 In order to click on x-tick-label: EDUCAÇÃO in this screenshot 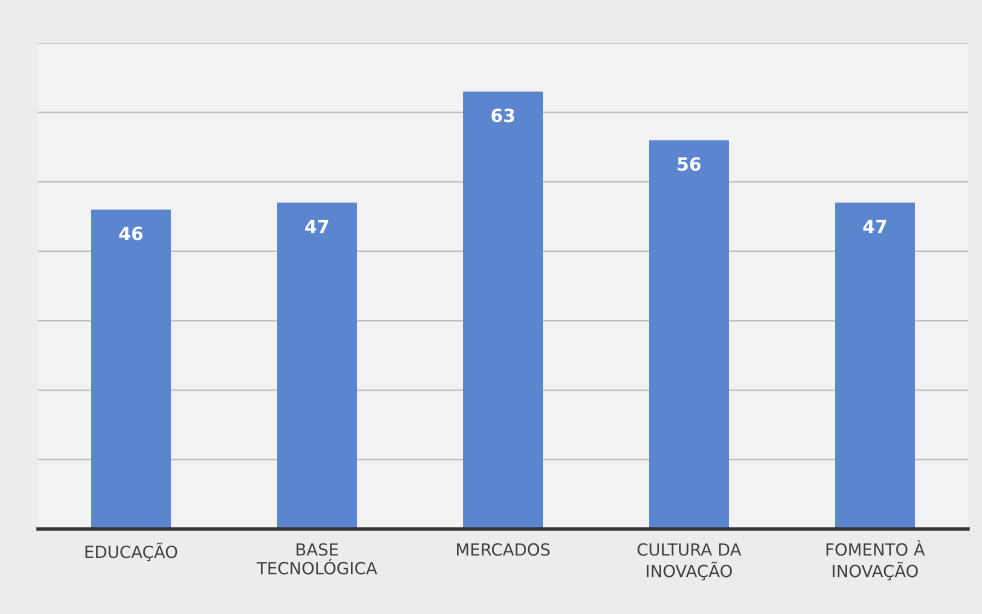, I will do `click(132, 552)`.